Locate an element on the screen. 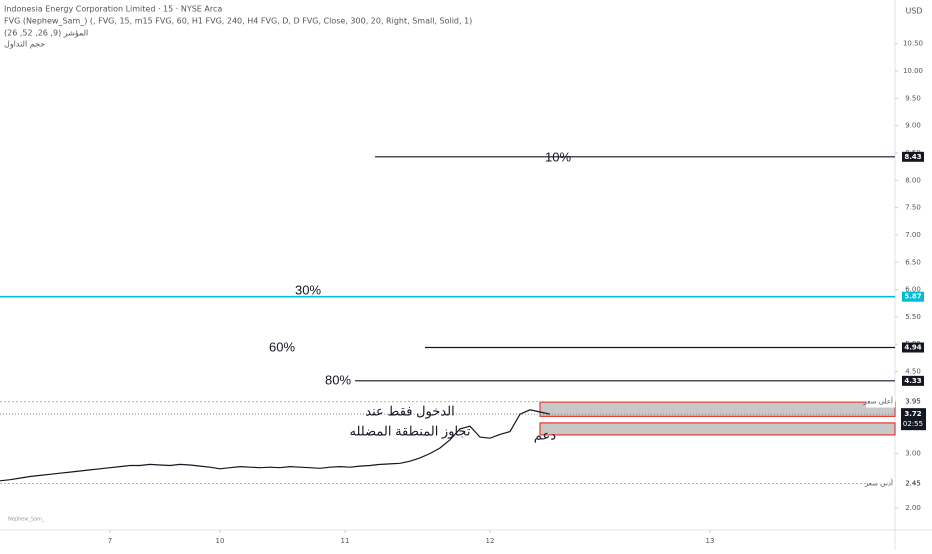 This screenshot has height=554, width=932. indicator-volume: حجم التداول is located at coordinates (24, 44).